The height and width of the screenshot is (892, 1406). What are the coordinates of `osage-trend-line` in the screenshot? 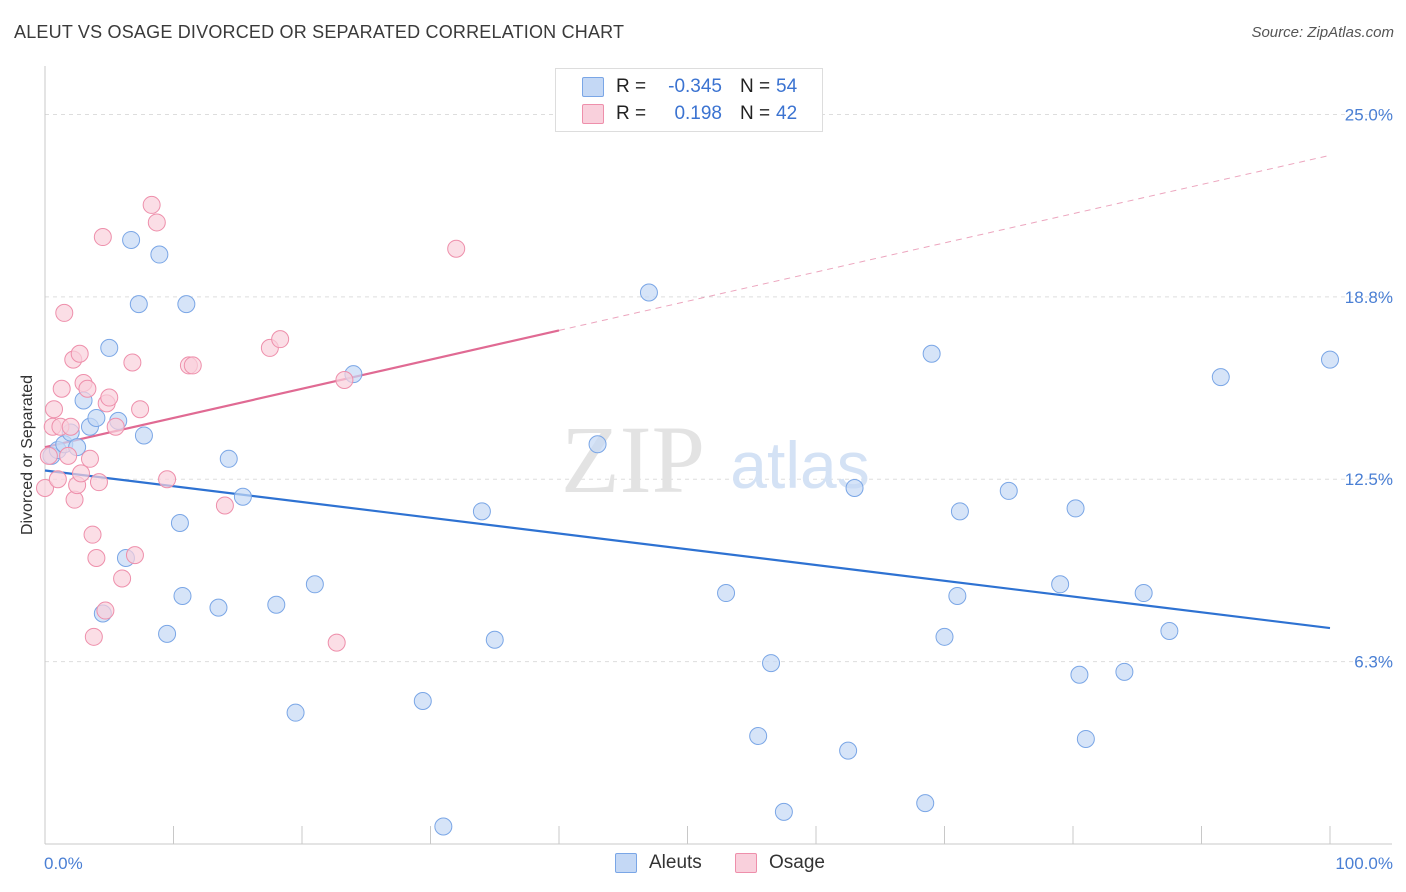 It's located at (302, 389).